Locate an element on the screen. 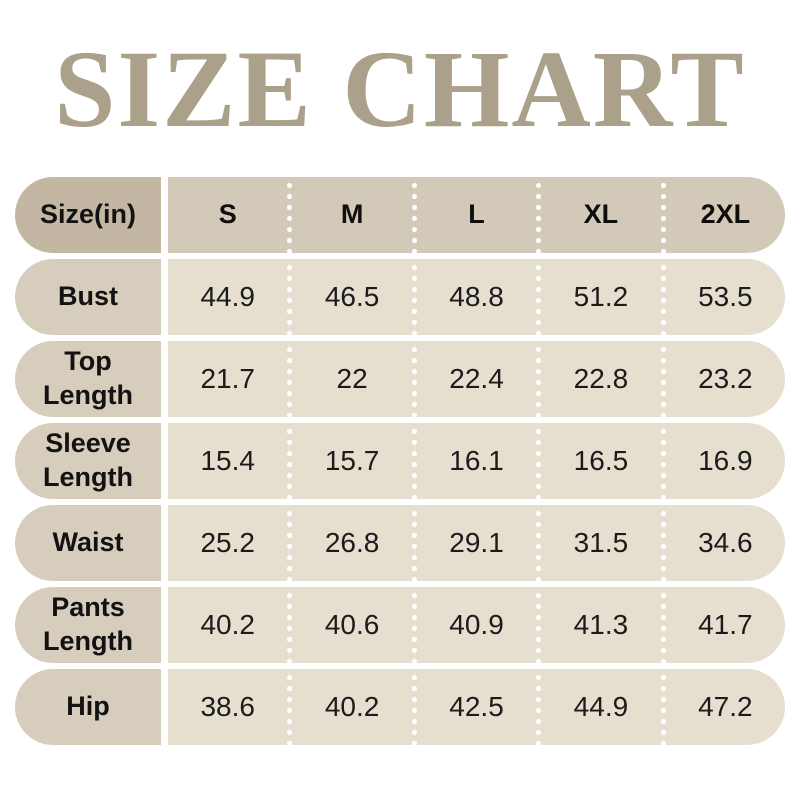  table-row-bust: Bust 44.9 46.5 48.8 51.2 53.5 is located at coordinates (400, 296).